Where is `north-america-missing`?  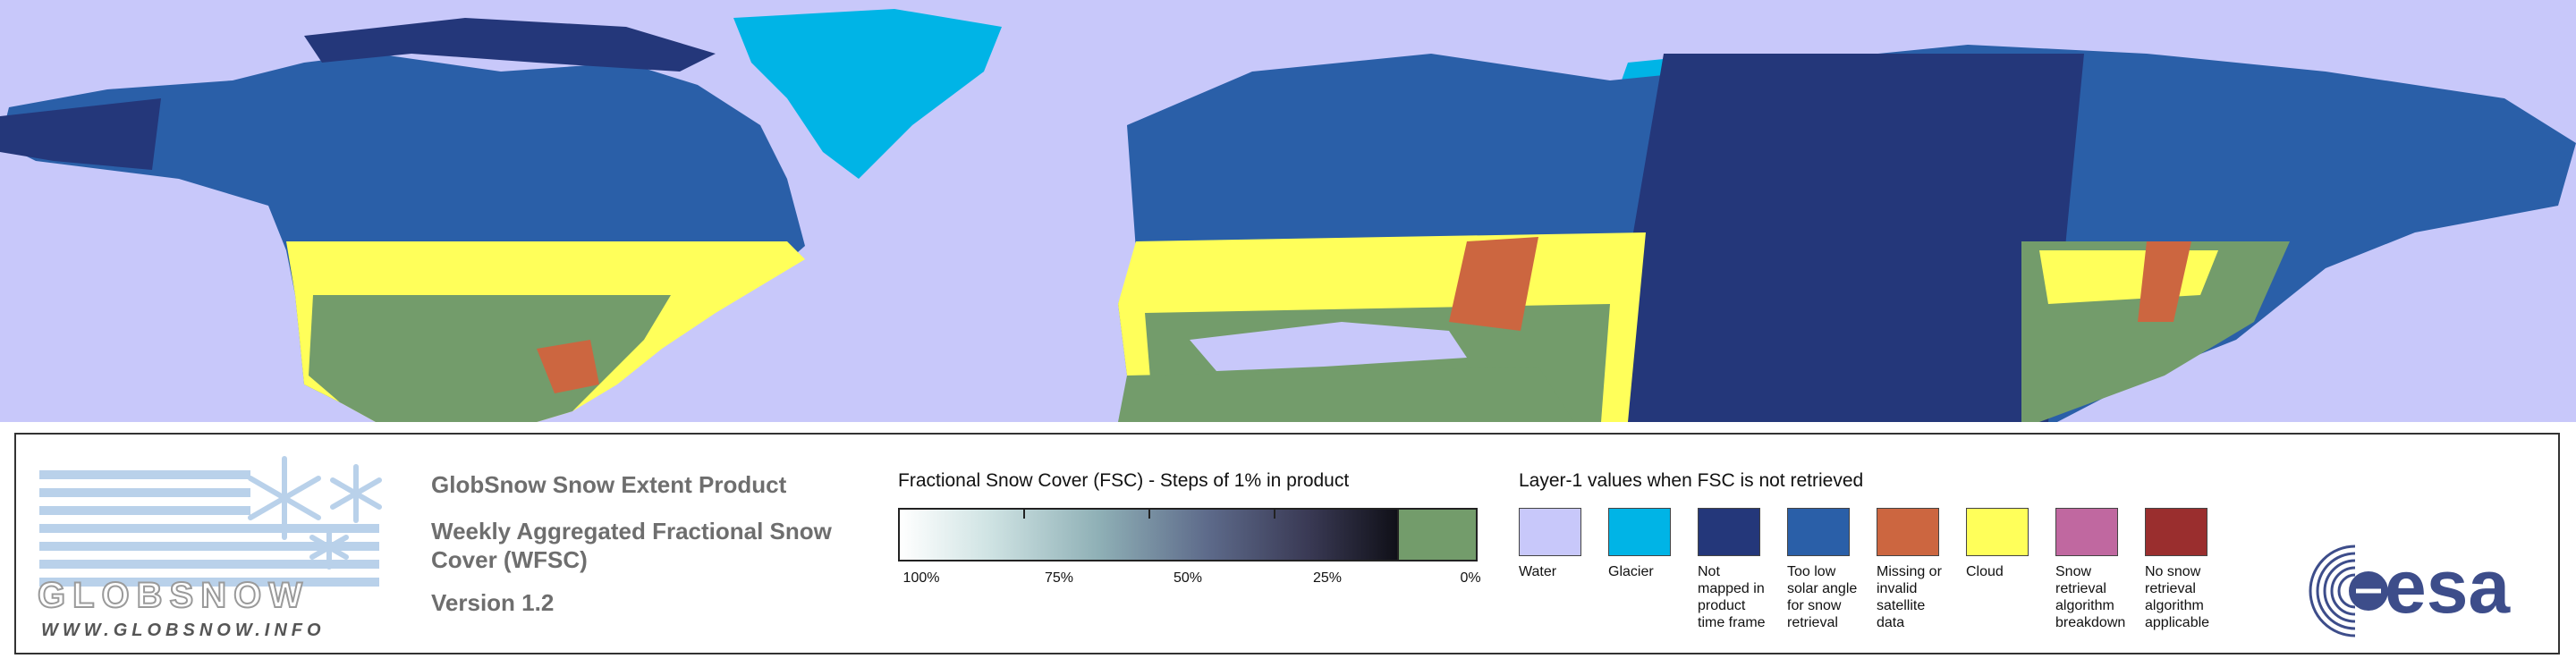
north-america-missing is located at coordinates (568, 367).